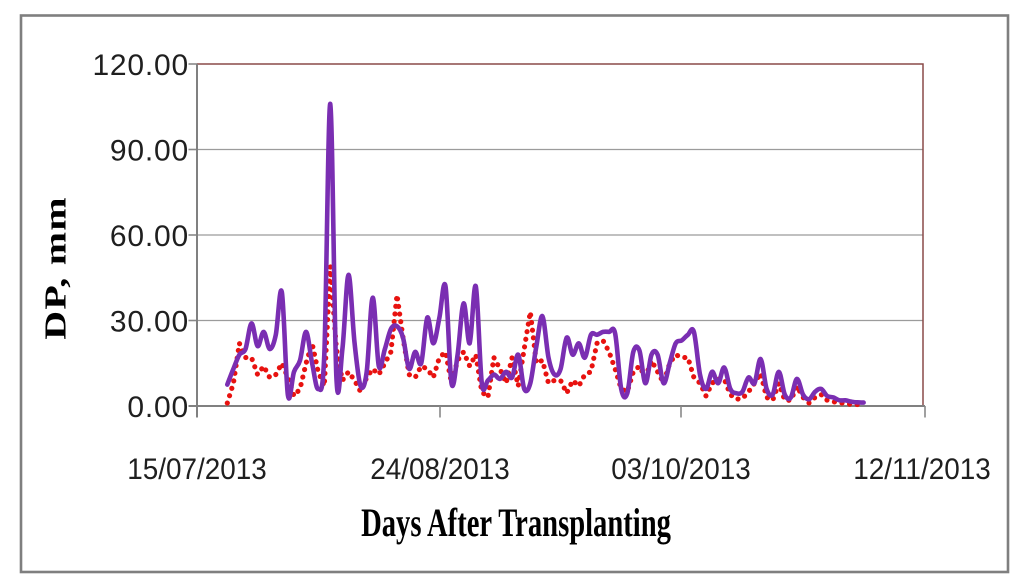 The width and height of the screenshot is (1027, 578). I want to click on svg-text: 15/07/2013, so click(197, 469).